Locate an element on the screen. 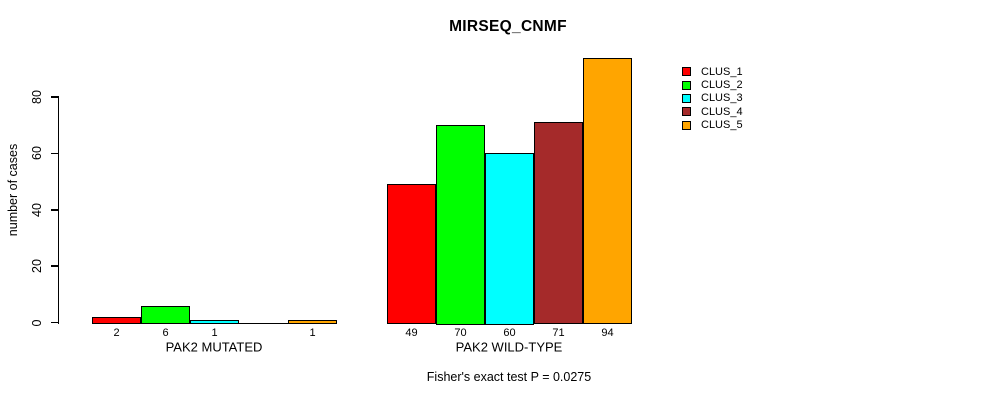 This screenshot has height=400, width=990. bar-value-label: 49 is located at coordinates (411, 333).